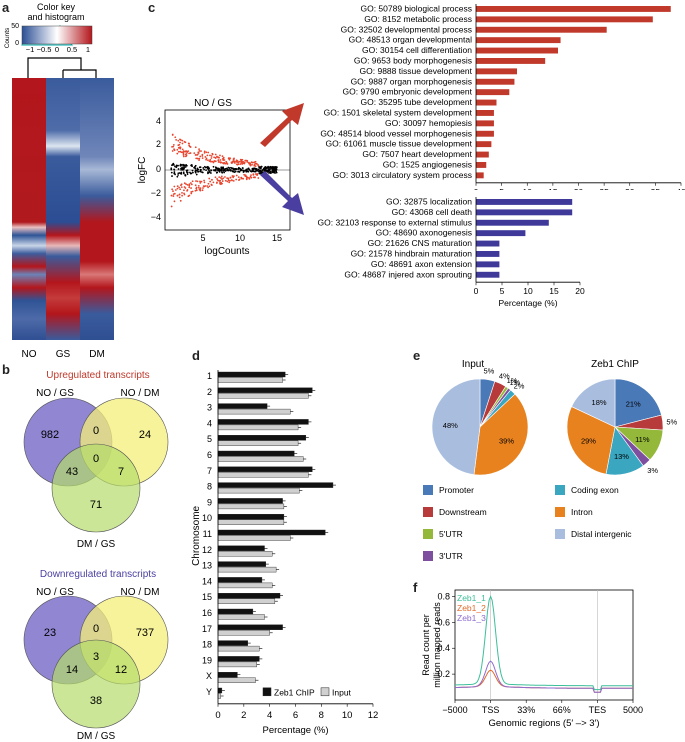 The width and height of the screenshot is (685, 742). I want to click on x-tick-label: 20, so click(579, 188).